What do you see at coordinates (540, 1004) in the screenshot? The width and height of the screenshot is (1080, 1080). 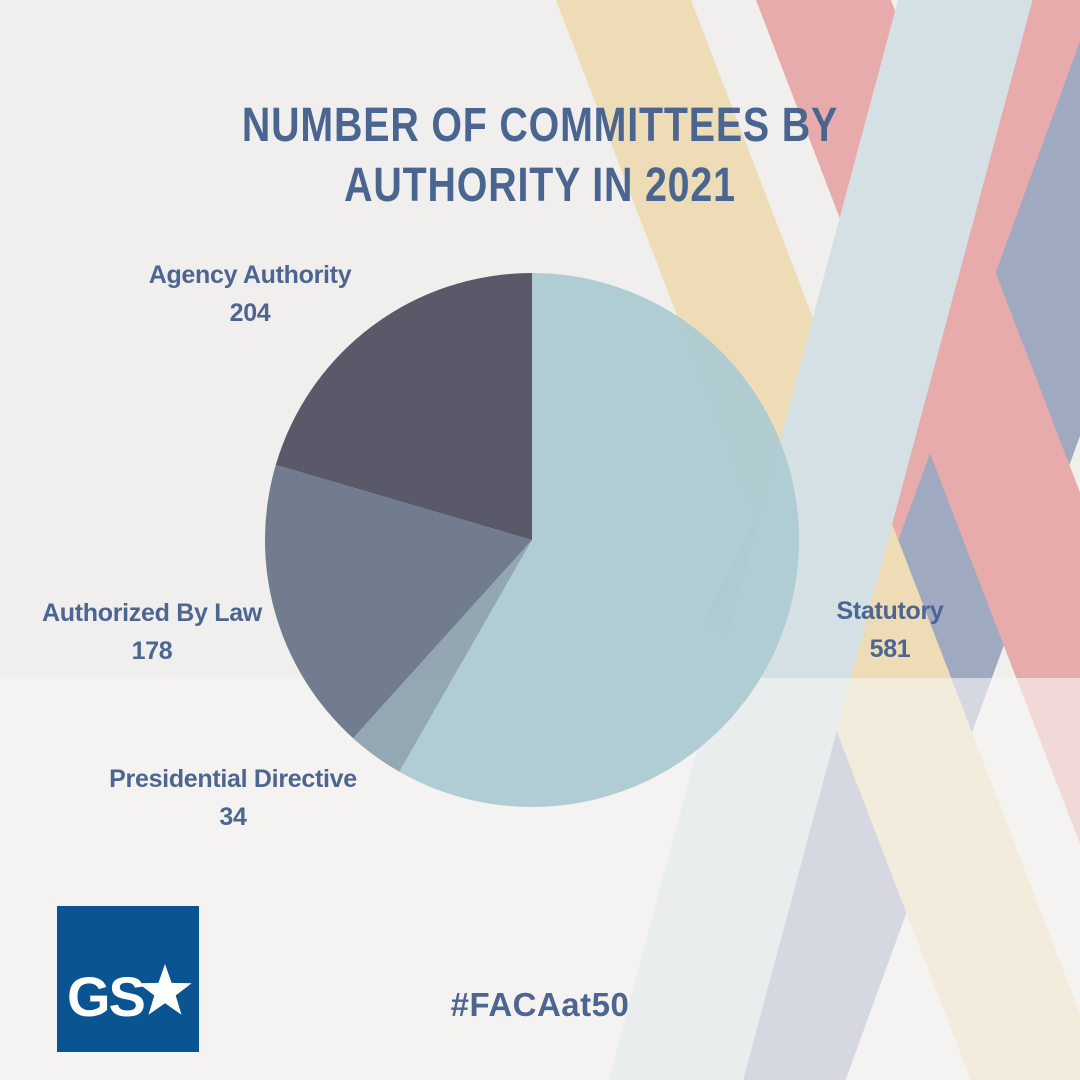 I see `hashtag: #FACAat50` at bounding box center [540, 1004].